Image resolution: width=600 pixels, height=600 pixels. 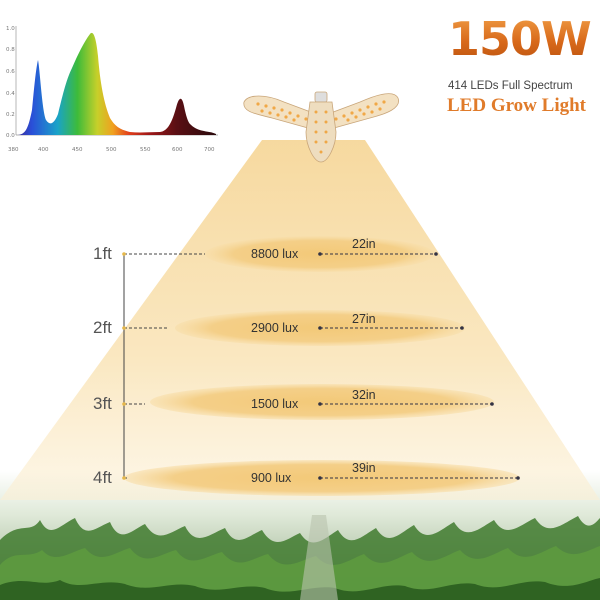 What do you see at coordinates (364, 244) in the screenshot?
I see `coverage-diameter: 22in` at bounding box center [364, 244].